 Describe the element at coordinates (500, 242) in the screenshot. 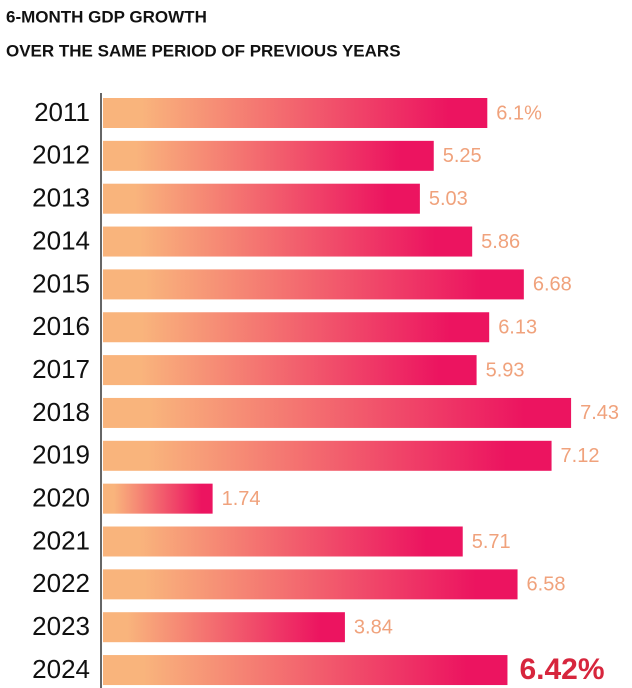

I see `value-label: 5.86` at that location.